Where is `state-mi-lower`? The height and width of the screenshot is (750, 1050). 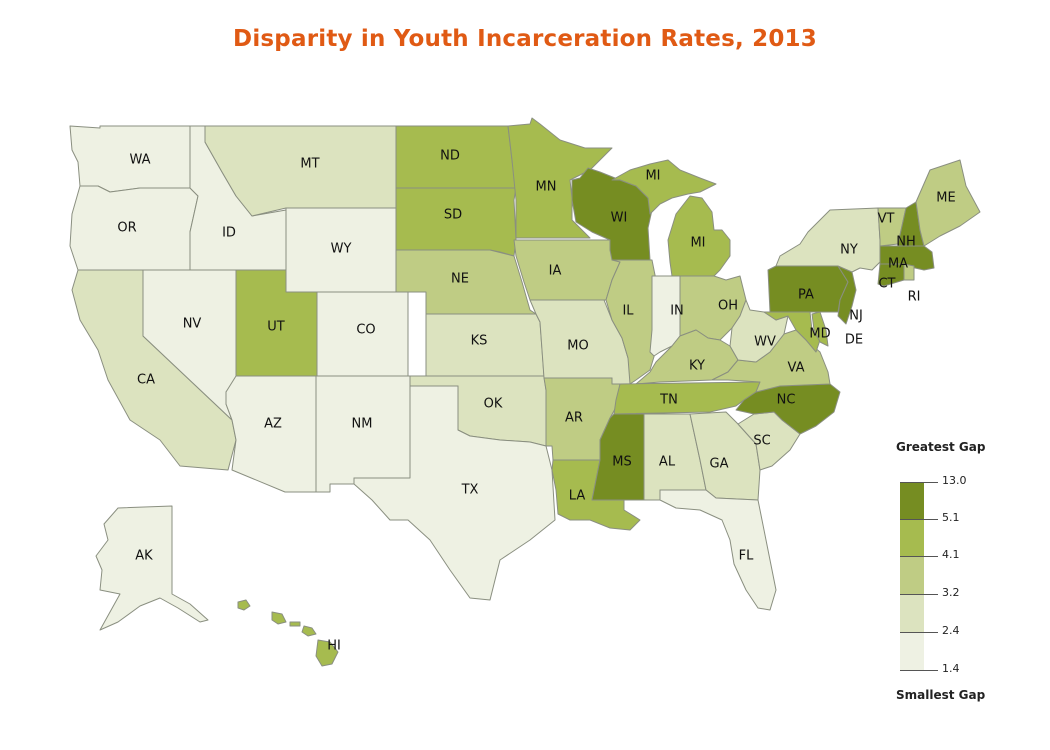 state-mi-lower is located at coordinates (699, 236).